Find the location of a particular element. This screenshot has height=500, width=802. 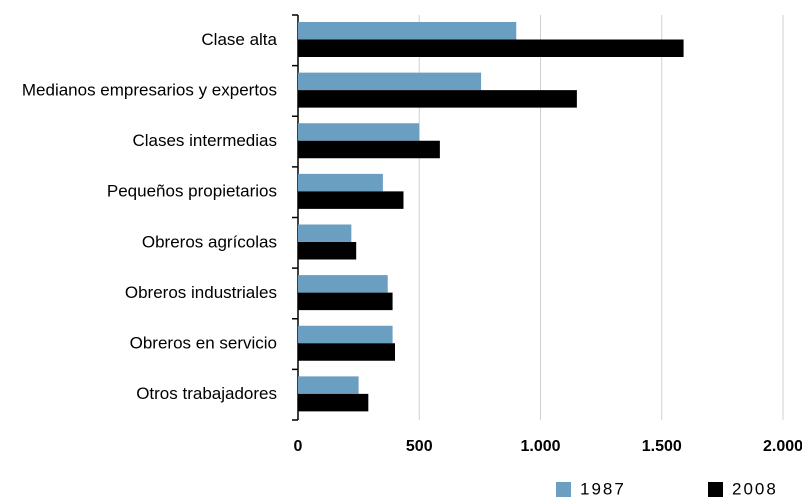

y-tick-label: Obreros industriales is located at coordinates (201, 292).